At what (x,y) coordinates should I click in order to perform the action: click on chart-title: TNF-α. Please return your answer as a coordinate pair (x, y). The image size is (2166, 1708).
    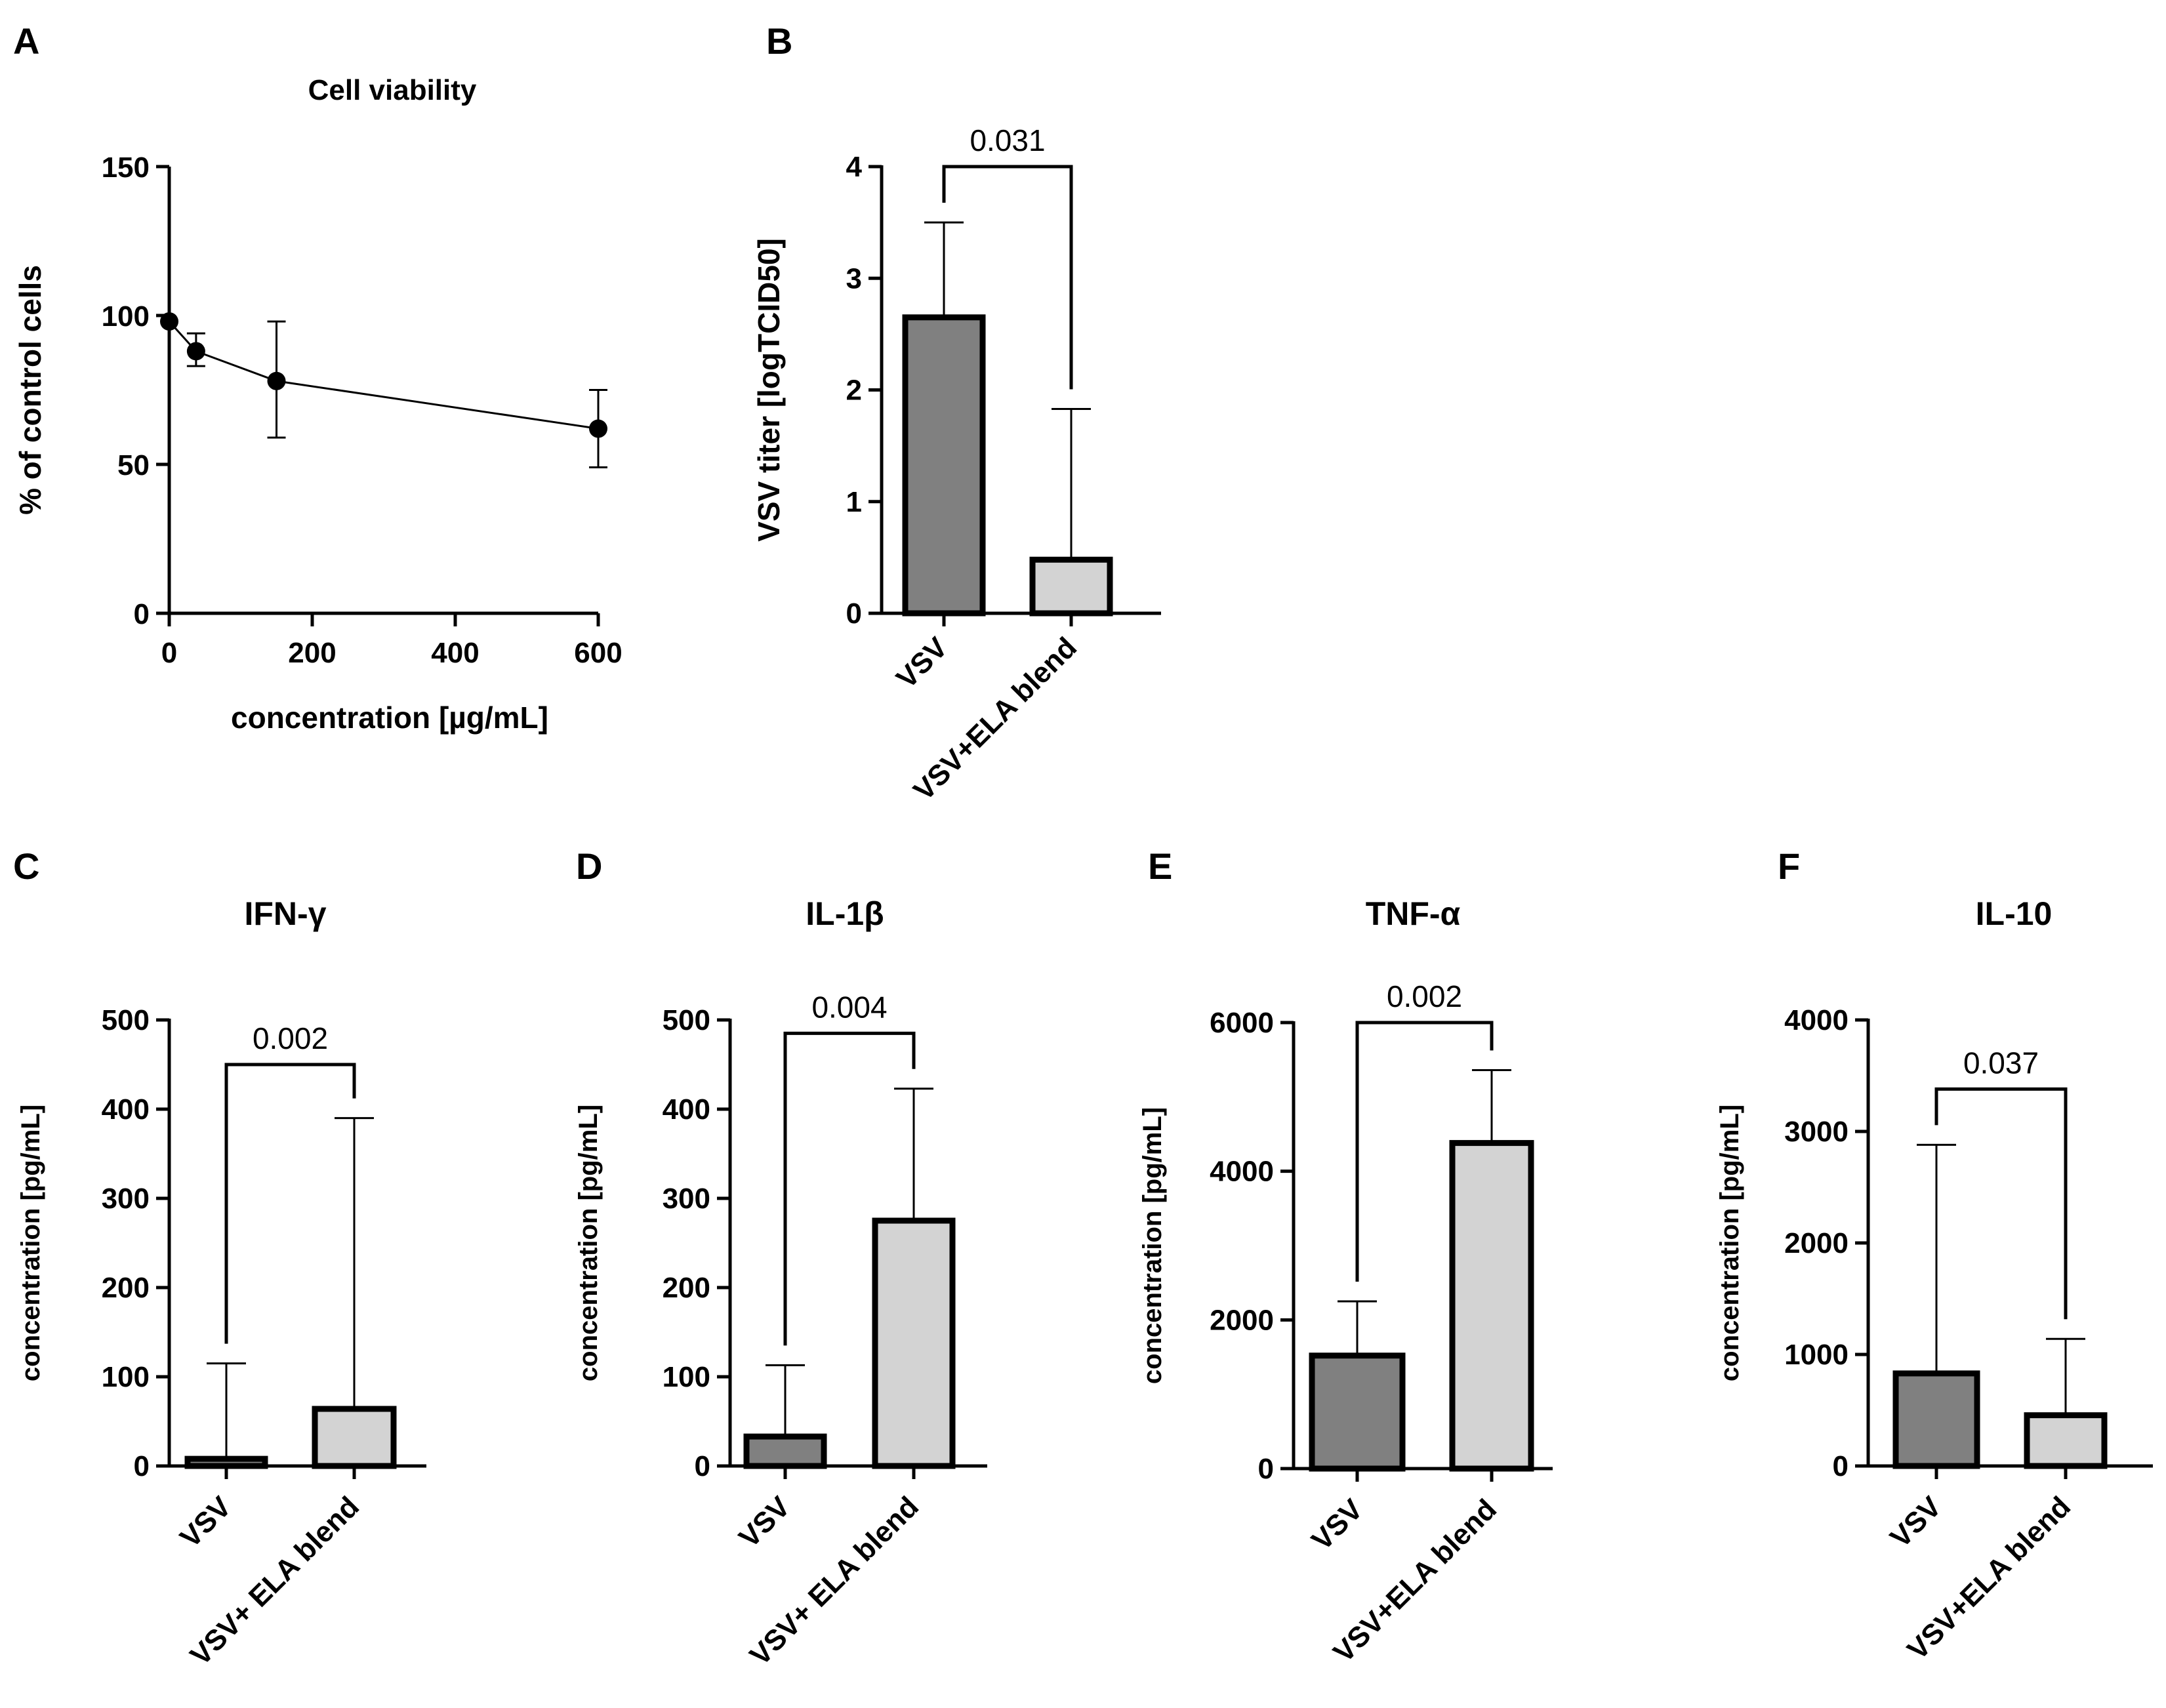
    Looking at the image, I should click on (1414, 913).